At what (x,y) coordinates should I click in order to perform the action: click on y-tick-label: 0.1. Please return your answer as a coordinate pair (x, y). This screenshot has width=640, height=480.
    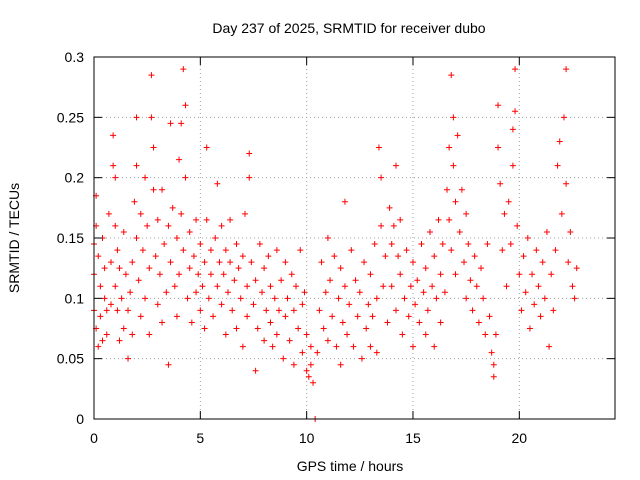
    Looking at the image, I should click on (75, 298).